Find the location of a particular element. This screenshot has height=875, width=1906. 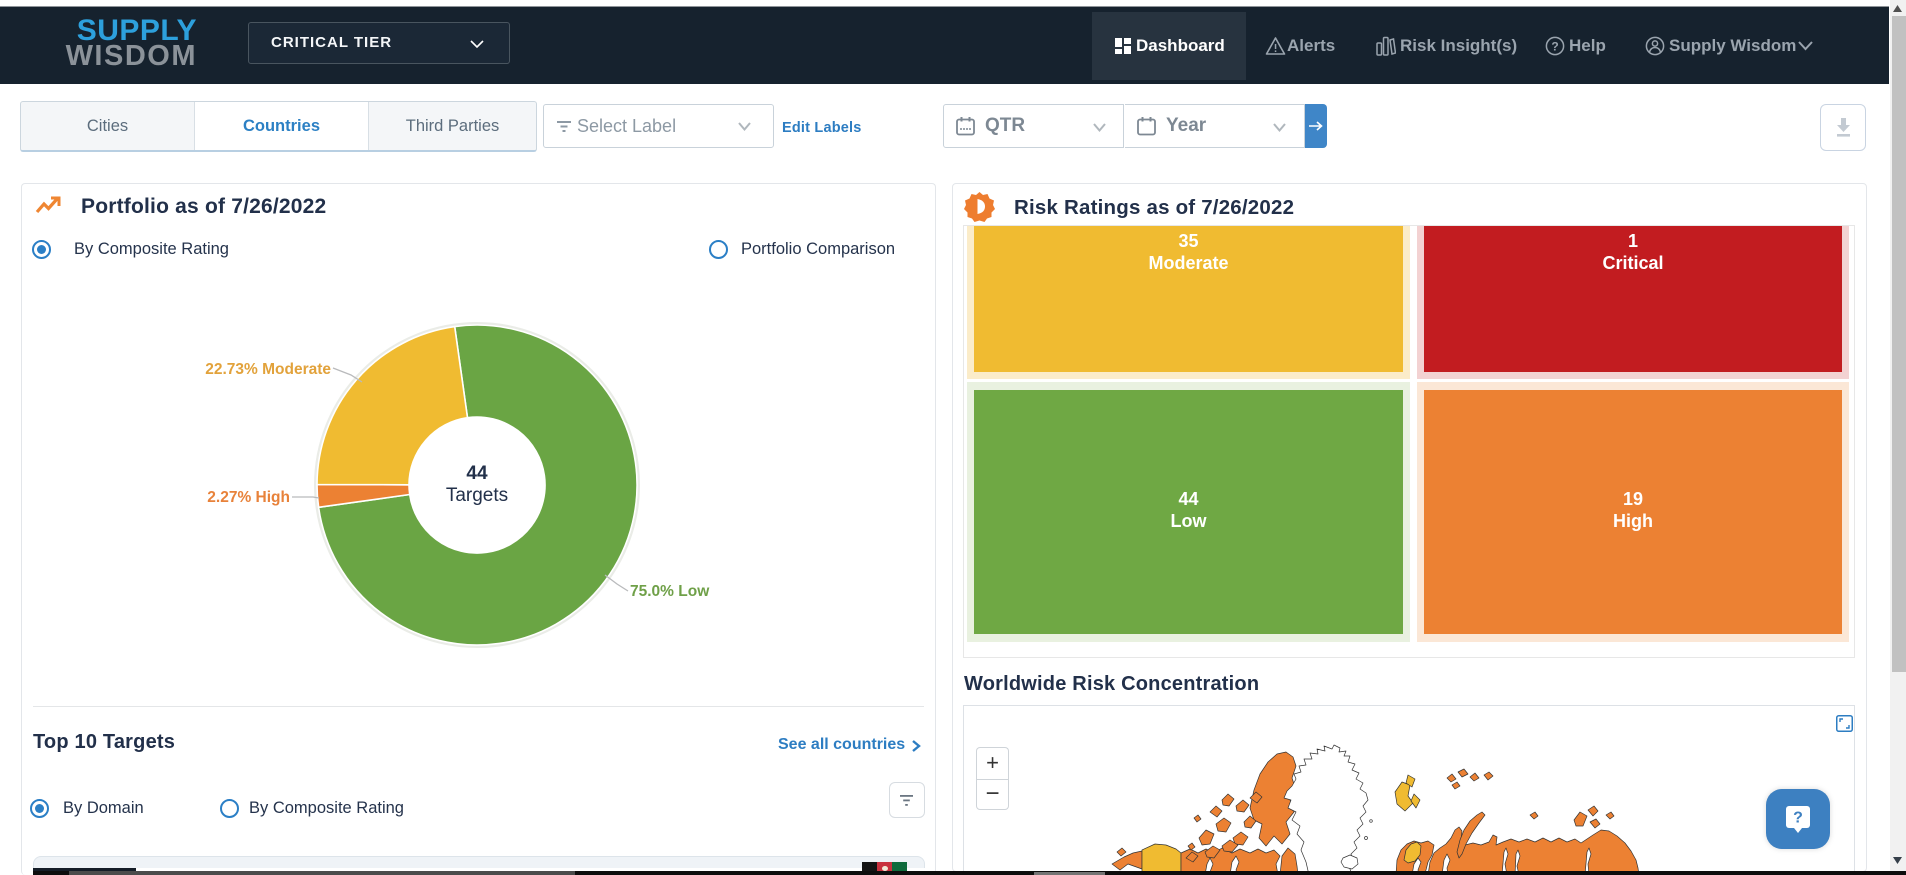

svg-text: 22.73% Moderate is located at coordinates (268, 369).